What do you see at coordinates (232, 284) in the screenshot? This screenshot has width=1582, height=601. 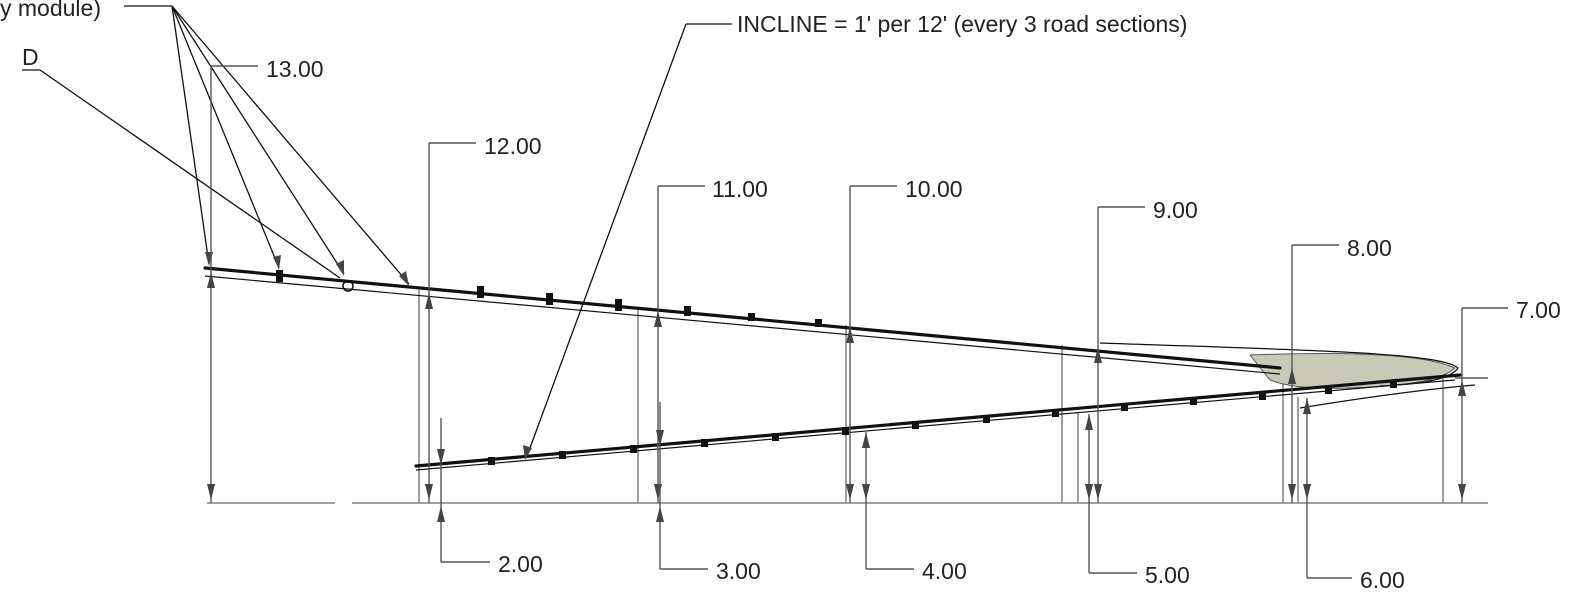 I see `elevation-13-dimension` at bounding box center [232, 284].